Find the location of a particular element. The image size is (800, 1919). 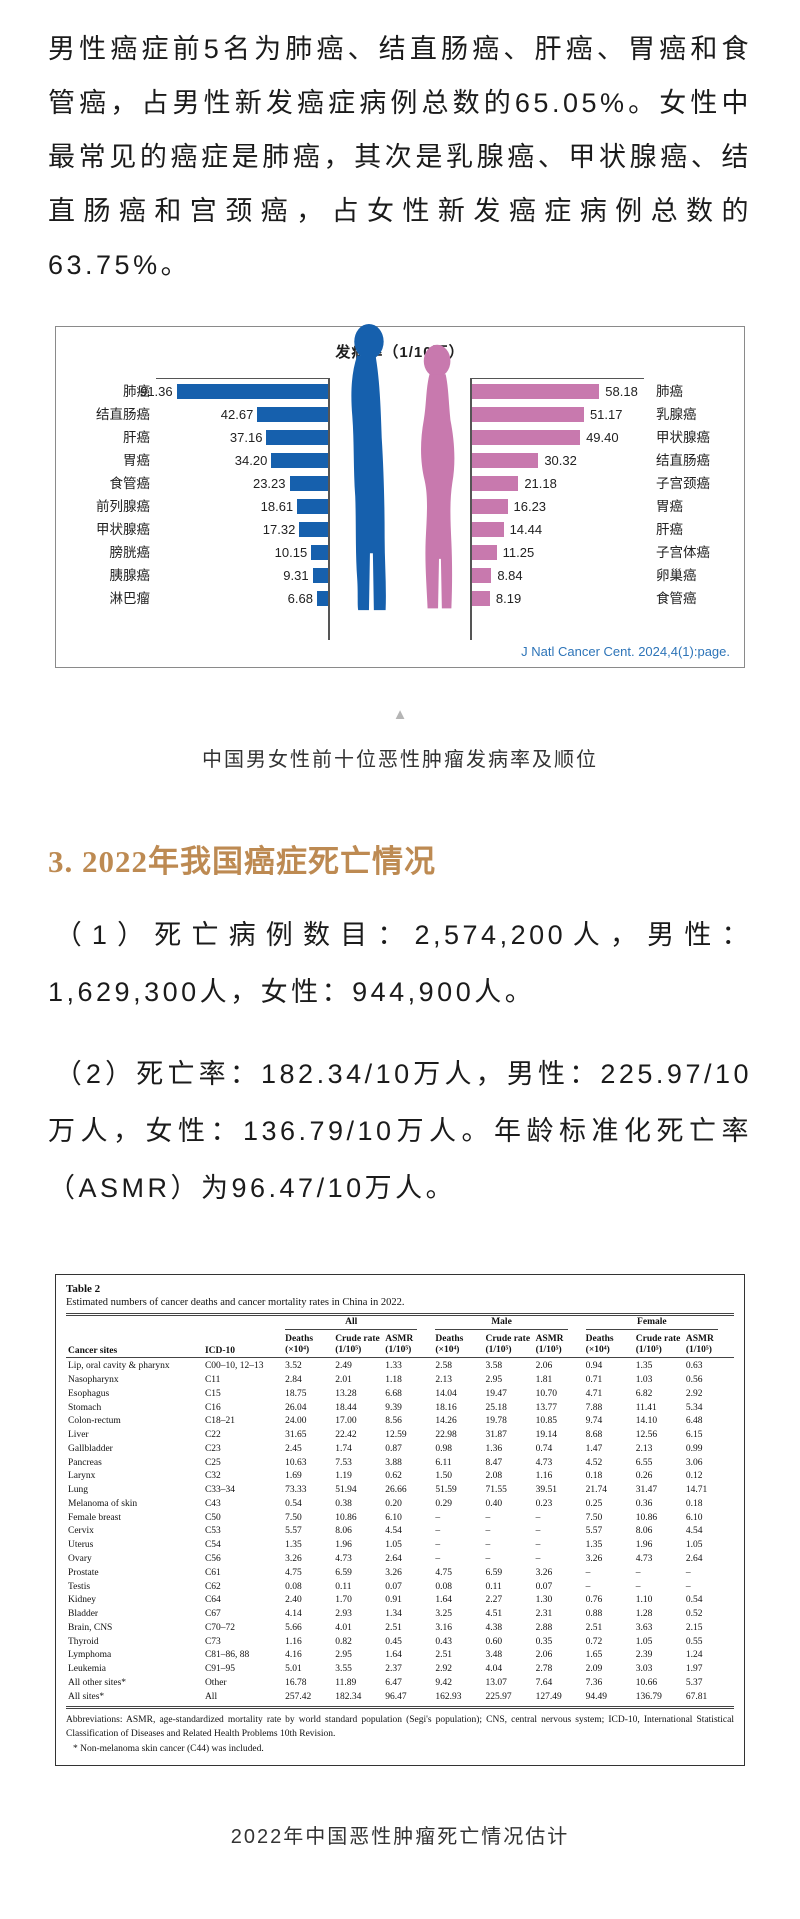

table-row: Cervix C53 5.57 8.06 4.54 – – – 5.57 8.06 4.54 is located at coordinates (400, 1532).